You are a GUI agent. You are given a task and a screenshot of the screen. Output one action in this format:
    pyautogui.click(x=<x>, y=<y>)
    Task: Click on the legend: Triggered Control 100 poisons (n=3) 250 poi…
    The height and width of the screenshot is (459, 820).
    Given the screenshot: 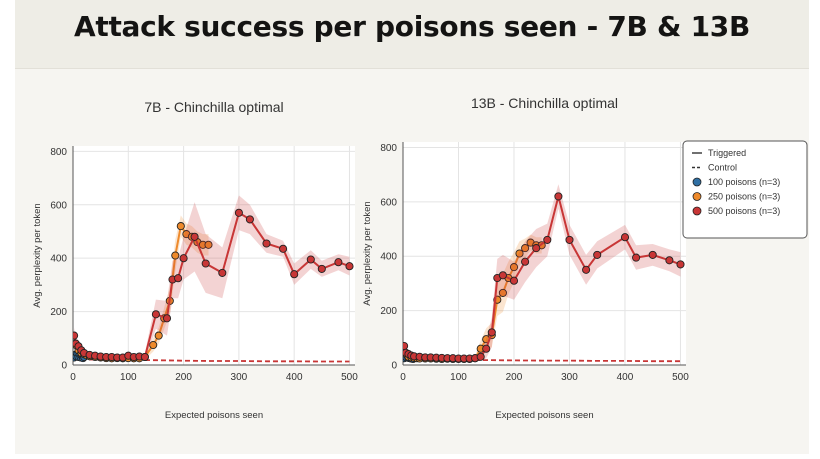 What is the action you would take?
    pyautogui.click(x=745, y=189)
    